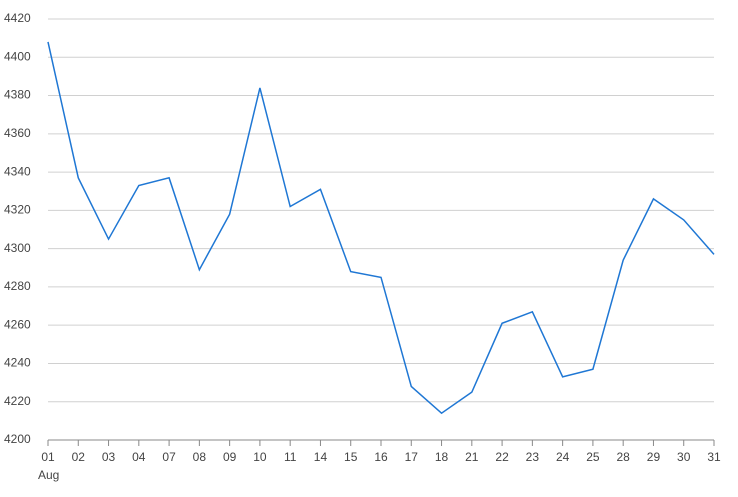 The height and width of the screenshot is (497, 738). What do you see at coordinates (17, 248) in the screenshot?
I see `y-tick-label: 4300` at bounding box center [17, 248].